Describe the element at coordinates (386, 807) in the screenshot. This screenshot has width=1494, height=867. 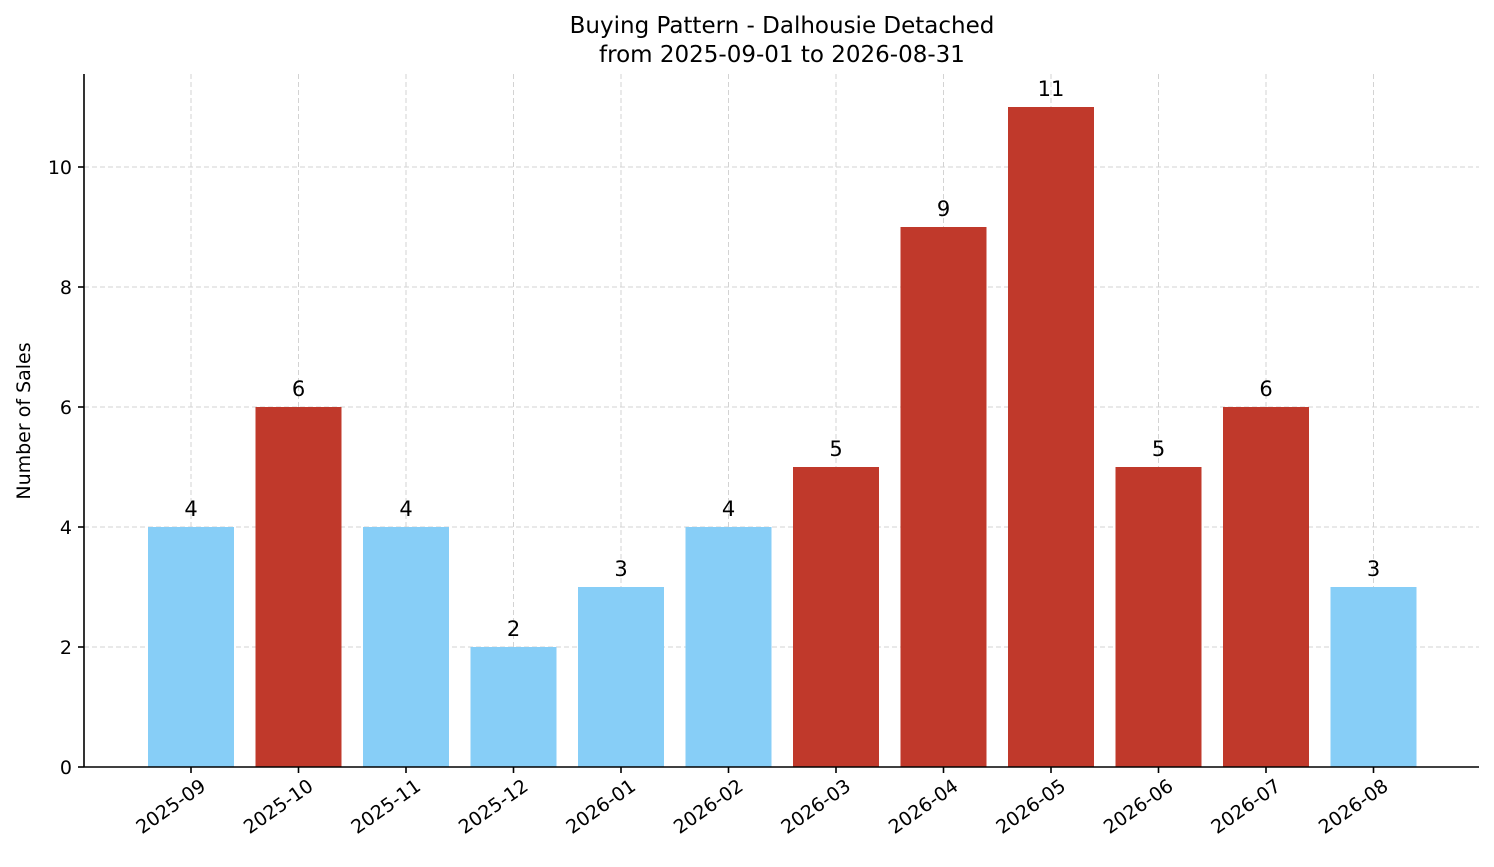
I see `x-tick-label-2025-11: 2025-11` at that location.